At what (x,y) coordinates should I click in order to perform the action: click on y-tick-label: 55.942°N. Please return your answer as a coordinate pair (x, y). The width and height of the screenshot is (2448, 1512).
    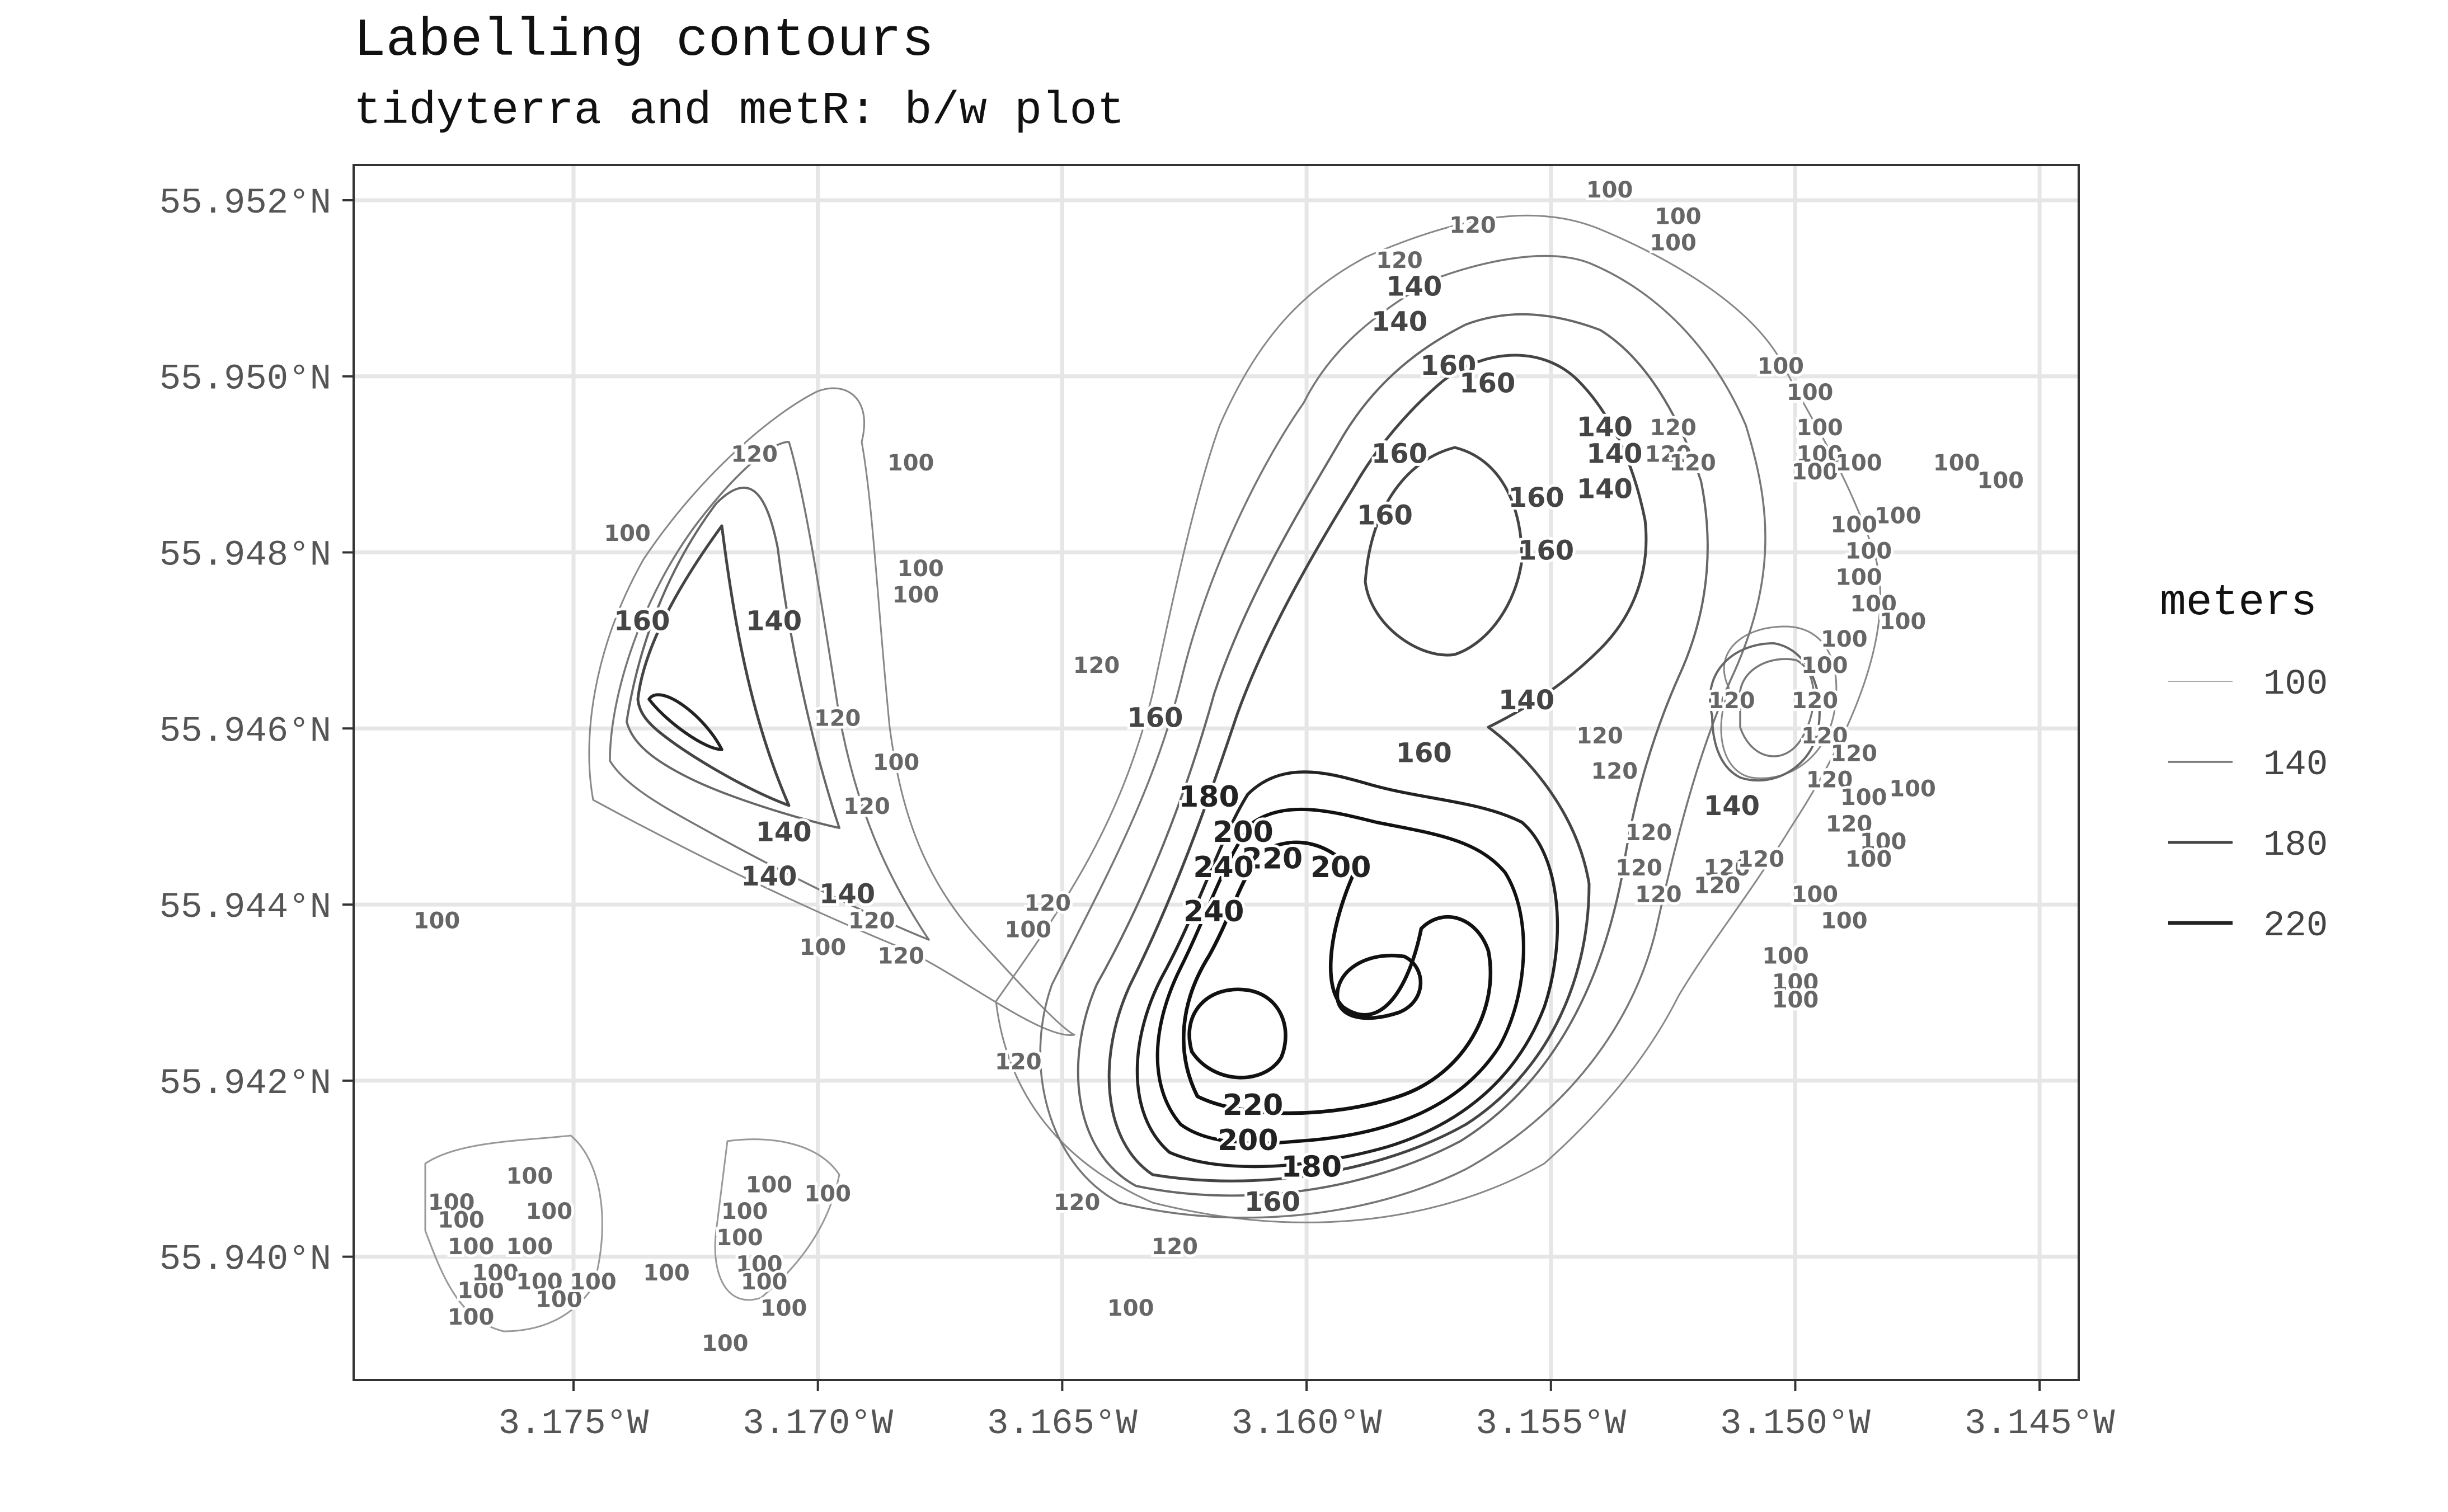
    Looking at the image, I should click on (245, 1084).